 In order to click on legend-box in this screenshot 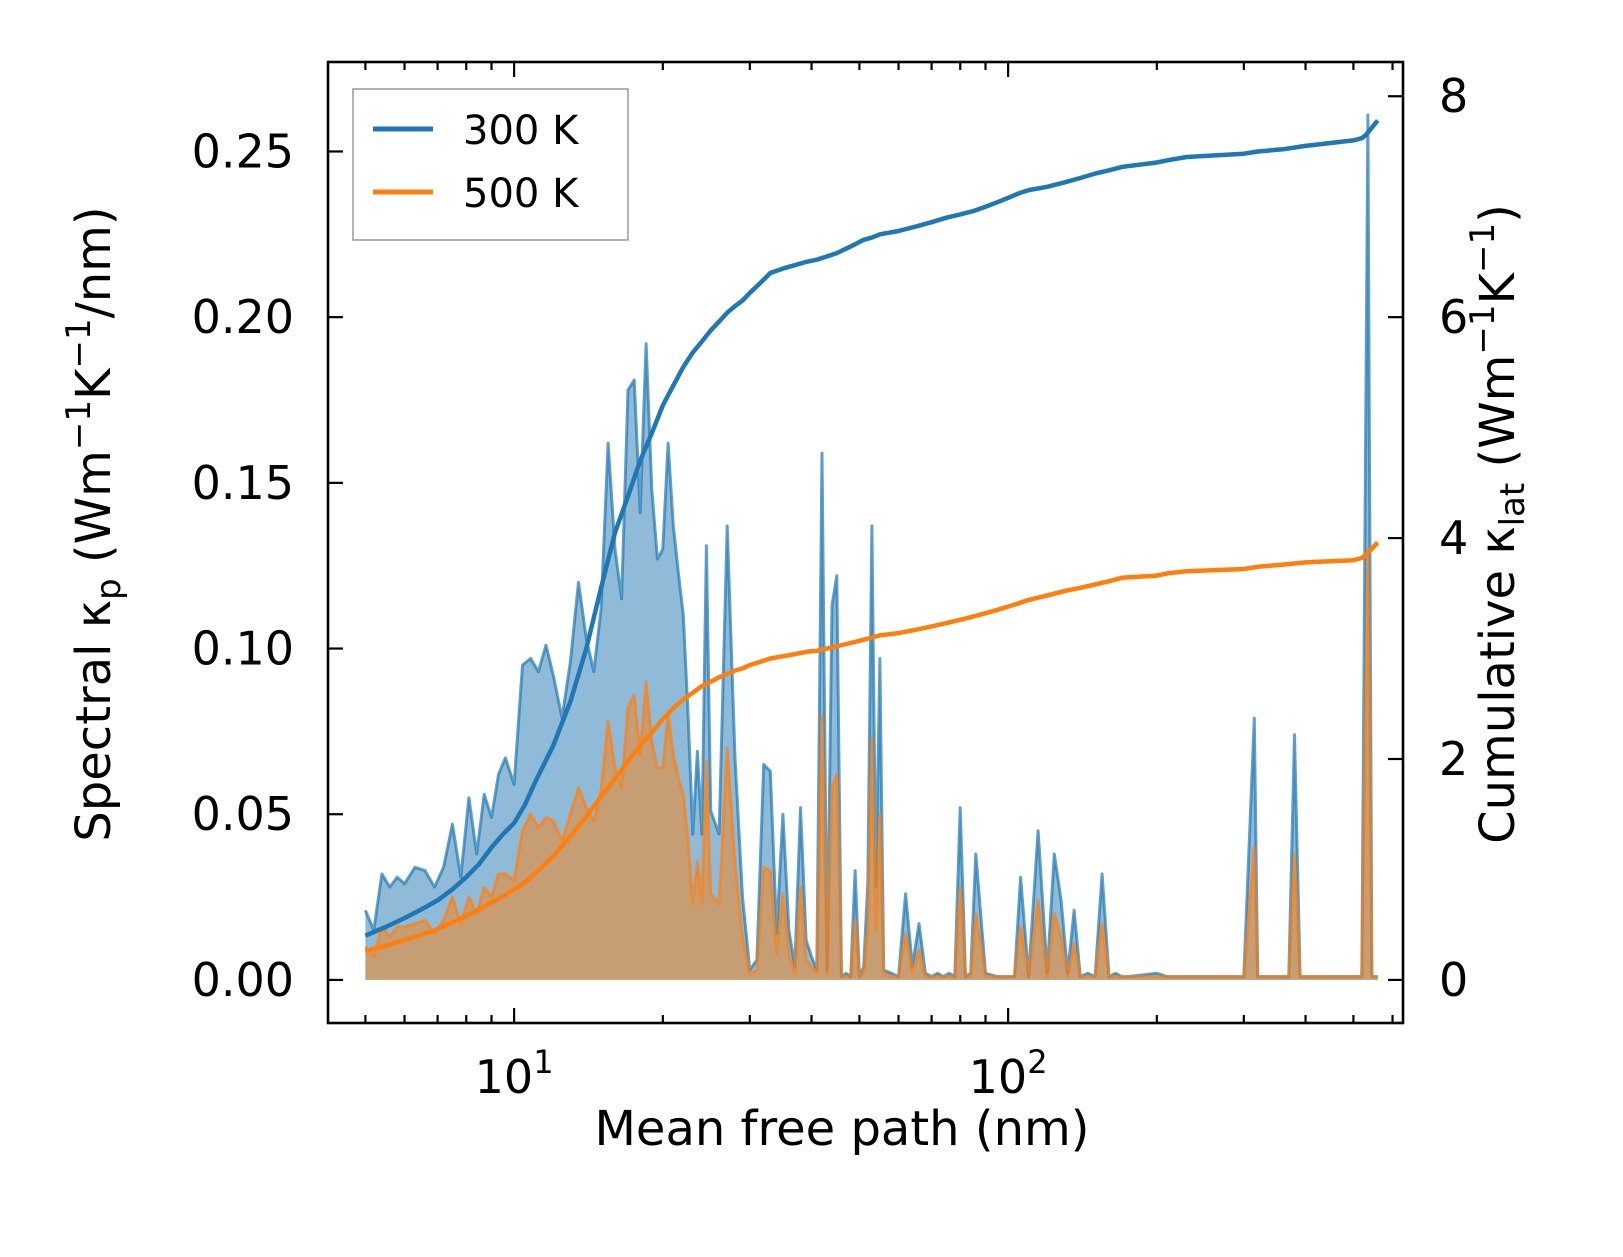, I will do `click(490, 164)`.